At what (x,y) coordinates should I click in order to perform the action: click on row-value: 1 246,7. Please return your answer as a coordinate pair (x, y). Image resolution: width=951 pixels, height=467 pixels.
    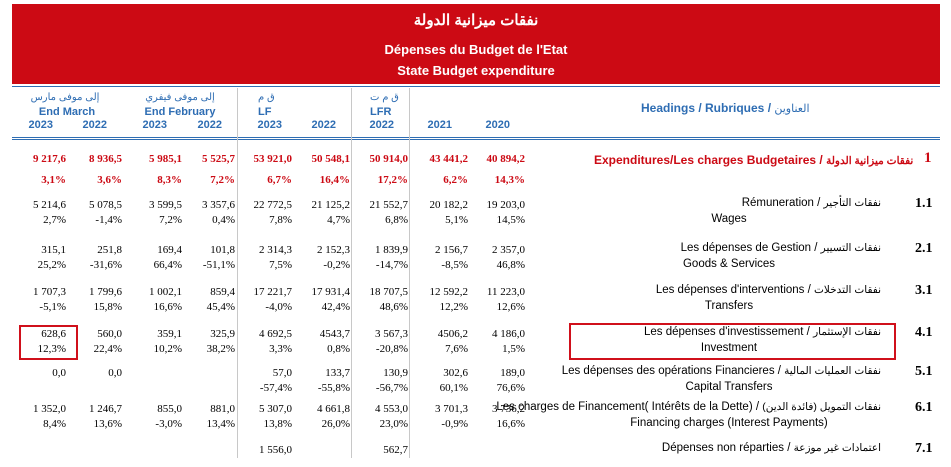
    Looking at the image, I should click on (105, 409).